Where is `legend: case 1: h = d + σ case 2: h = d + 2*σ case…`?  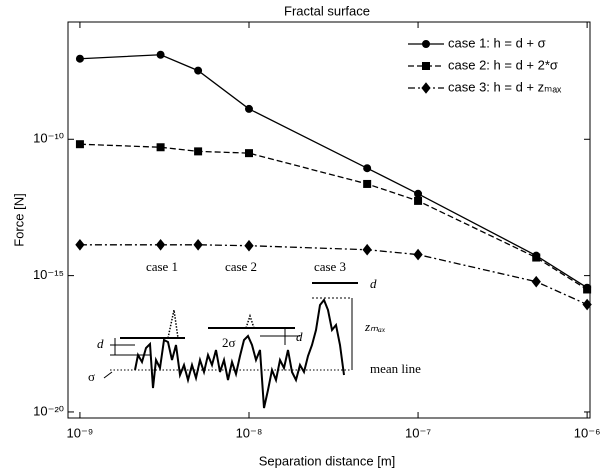
legend: case 1: h = d + σ case 2: h = d + 2*σ case… is located at coordinates (485, 64).